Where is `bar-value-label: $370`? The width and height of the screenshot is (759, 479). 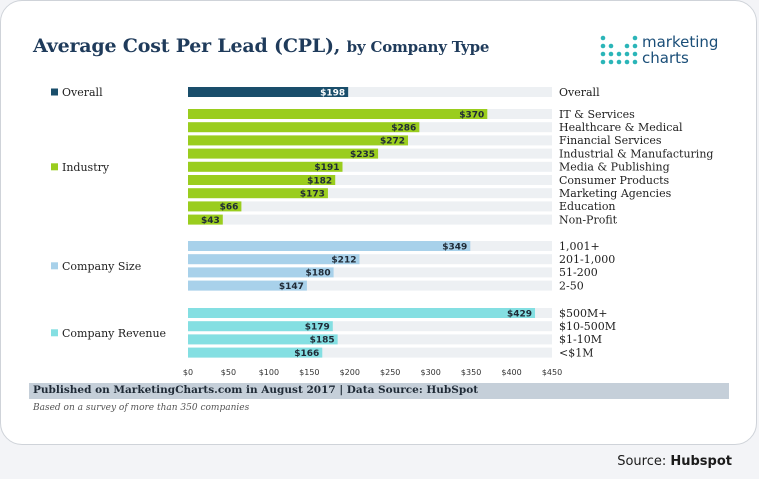
bar-value-label: $370 is located at coordinates (471, 115).